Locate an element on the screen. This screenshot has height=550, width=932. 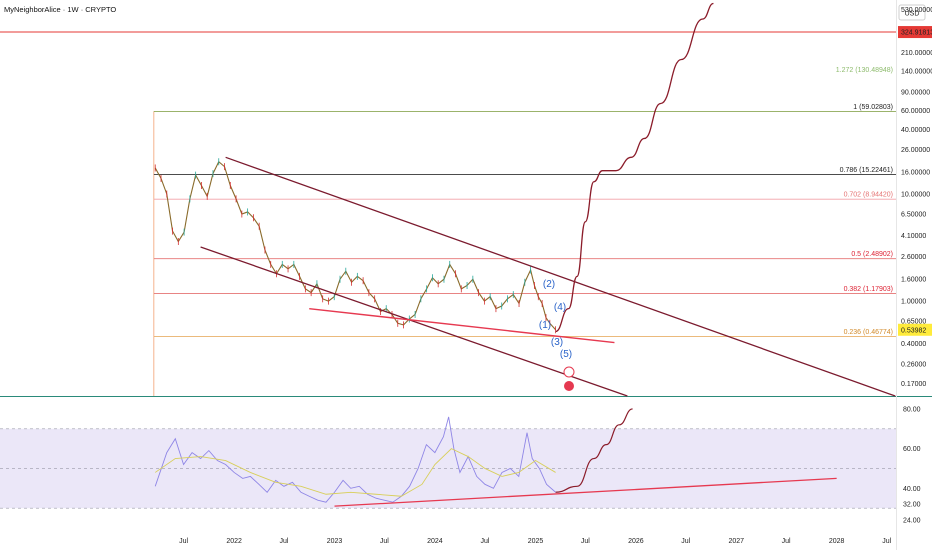
wave-label: (2) is located at coordinates (549, 284).